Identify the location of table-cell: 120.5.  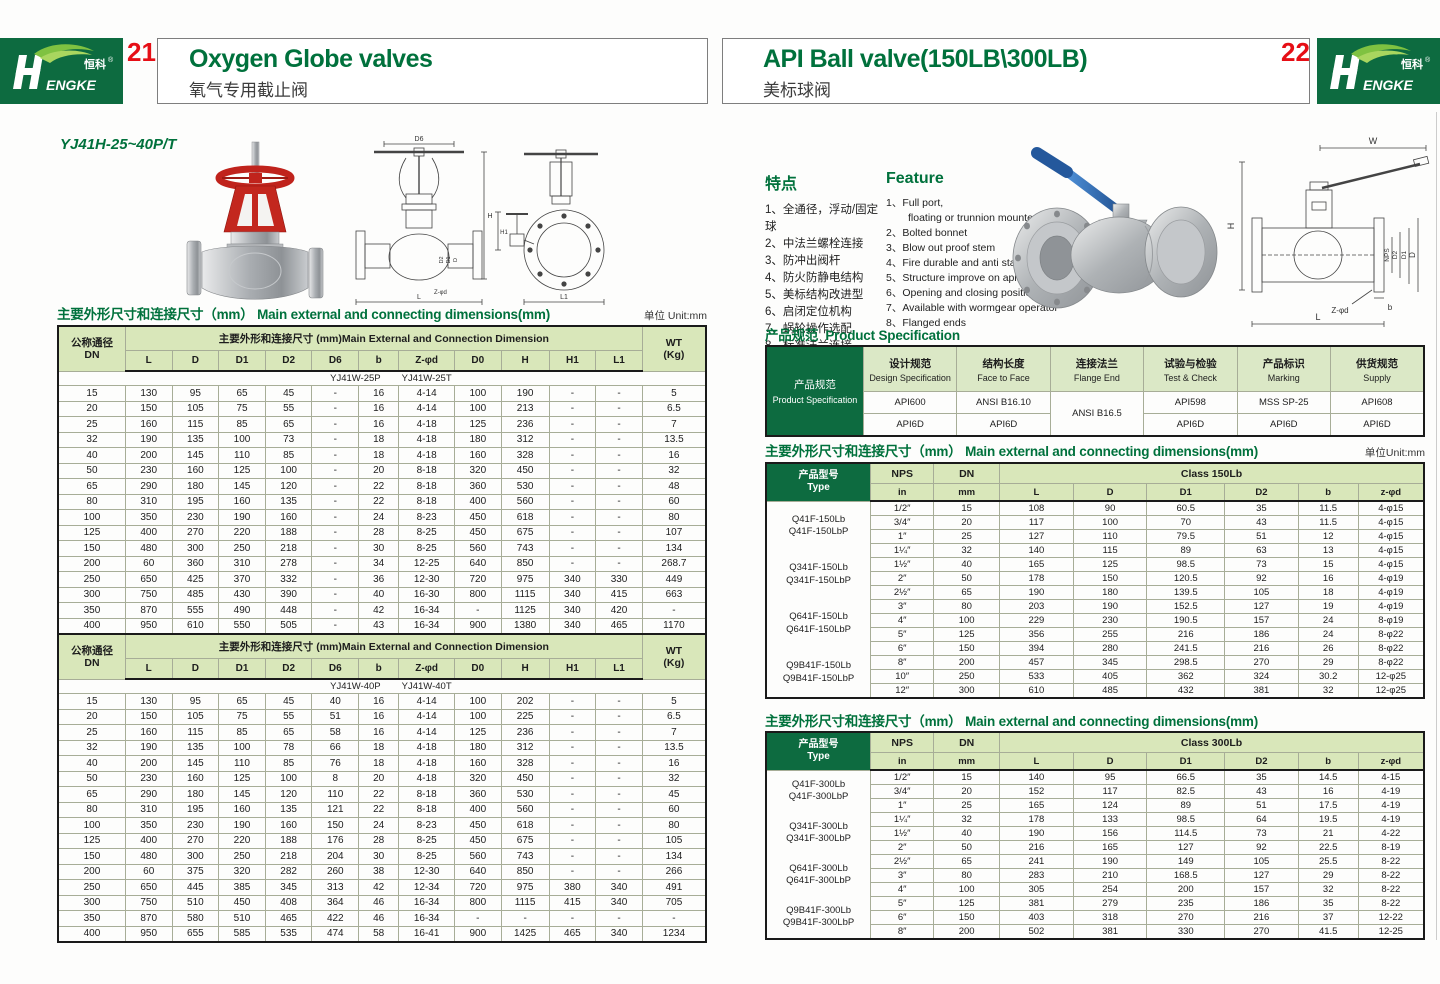
(1186, 578).